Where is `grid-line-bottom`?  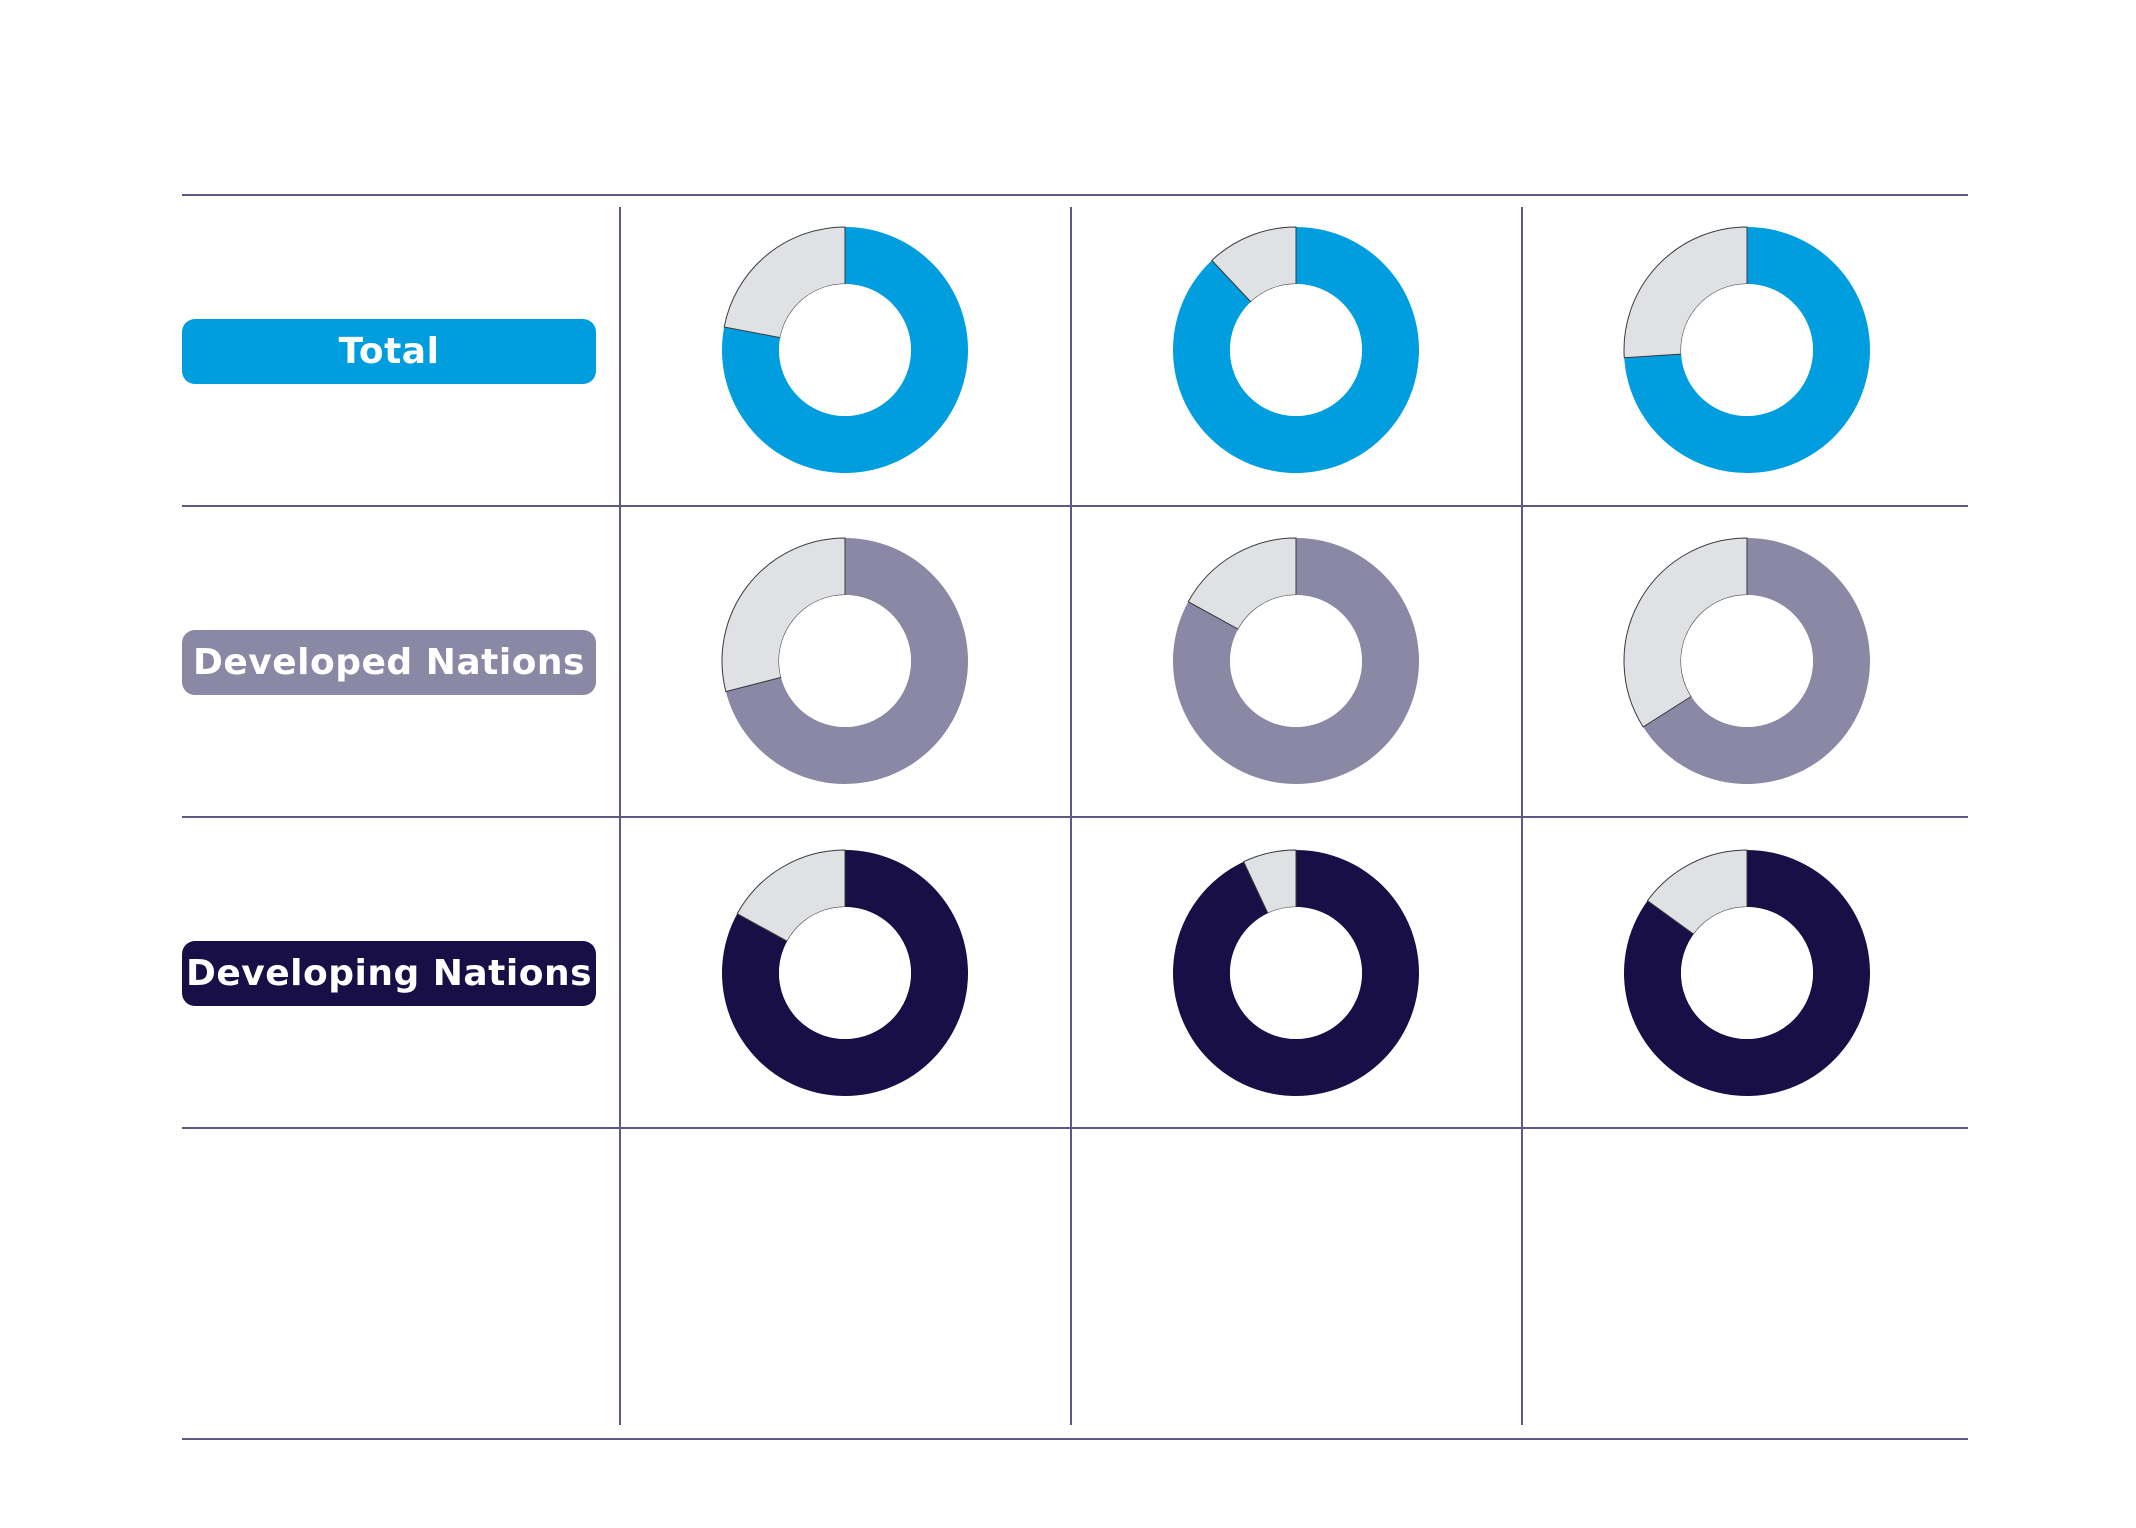 grid-line-bottom is located at coordinates (1075, 1439).